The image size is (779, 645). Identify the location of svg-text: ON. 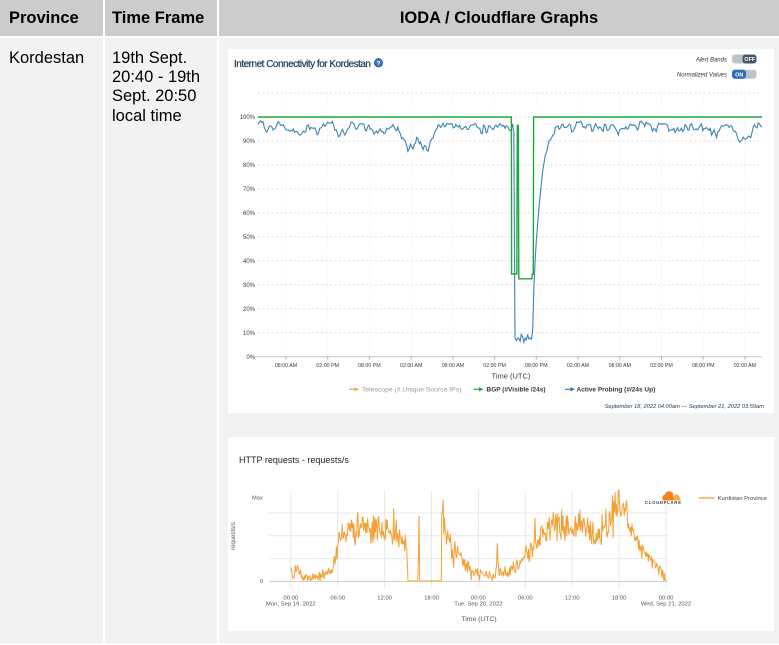
(739, 75).